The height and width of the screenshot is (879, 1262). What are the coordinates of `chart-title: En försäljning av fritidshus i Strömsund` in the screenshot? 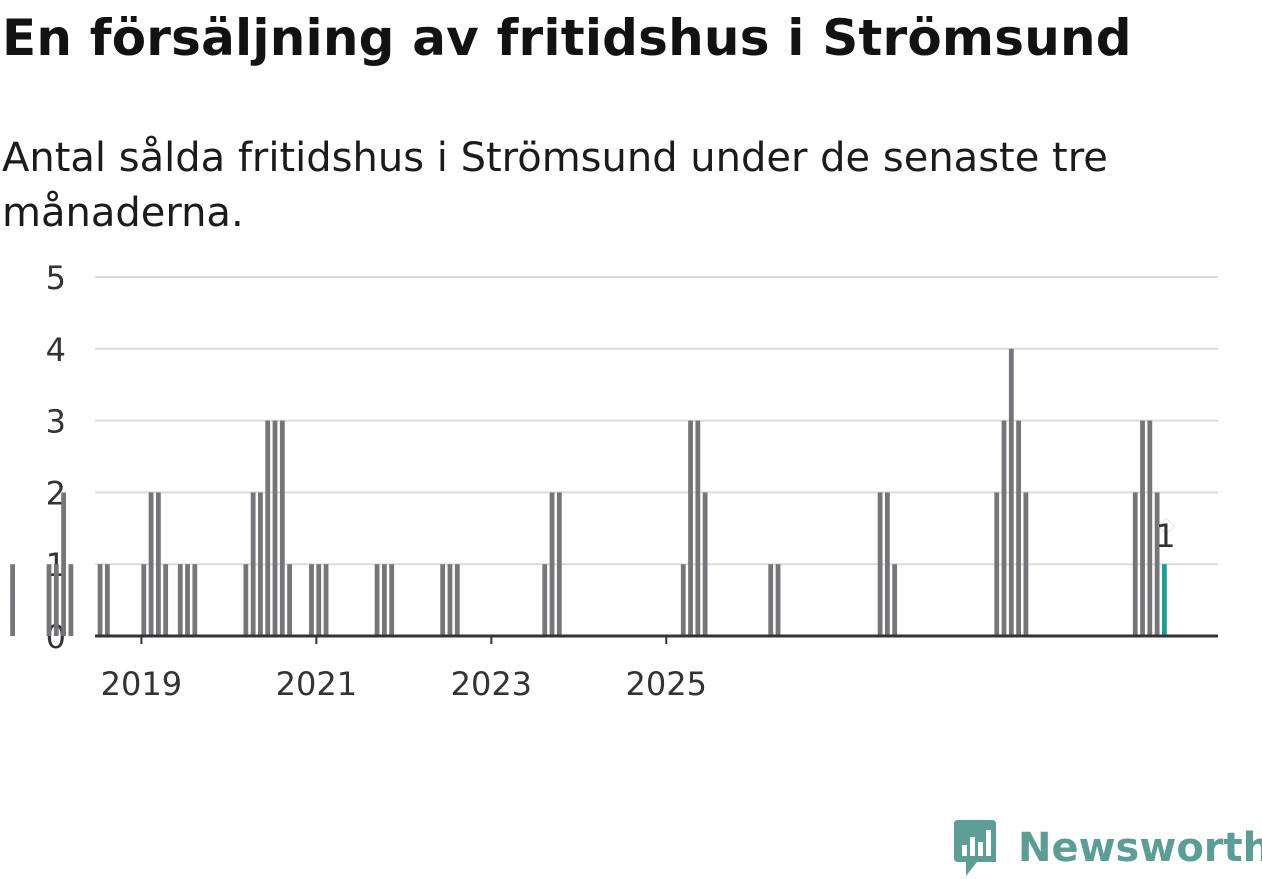 It's located at (567, 38).